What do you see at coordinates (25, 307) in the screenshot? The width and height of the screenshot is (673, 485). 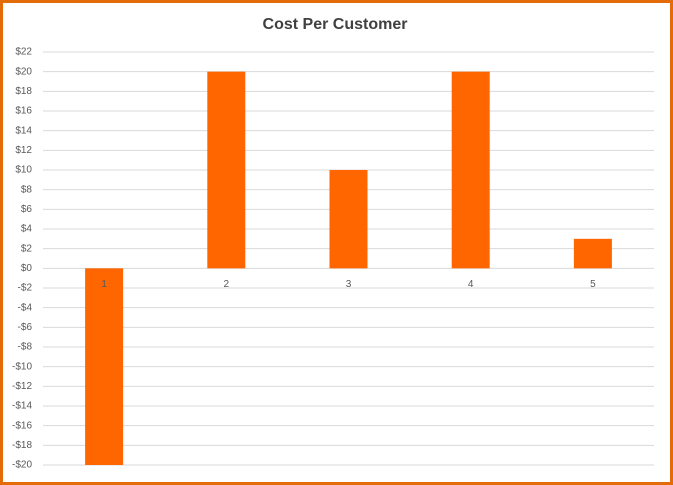 I see `y-tick-label: -$4` at bounding box center [25, 307].